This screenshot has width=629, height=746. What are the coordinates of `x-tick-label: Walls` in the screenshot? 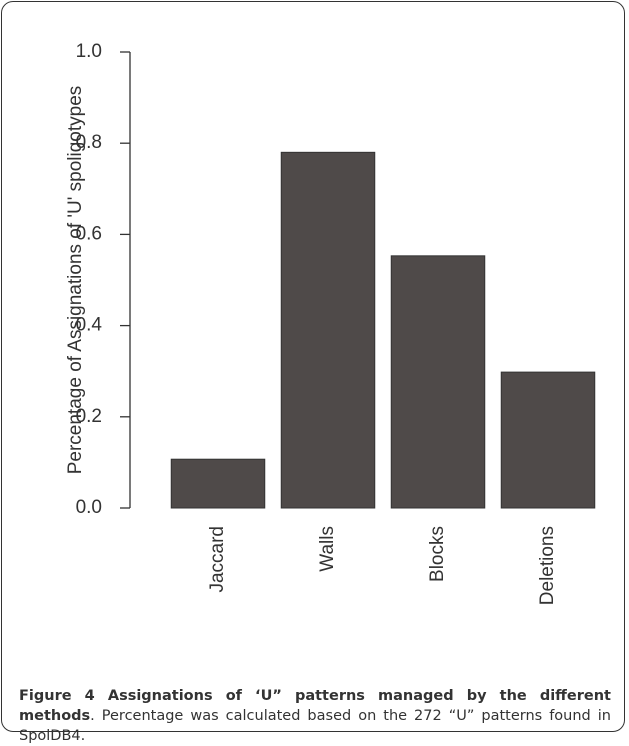 It's located at (327, 549).